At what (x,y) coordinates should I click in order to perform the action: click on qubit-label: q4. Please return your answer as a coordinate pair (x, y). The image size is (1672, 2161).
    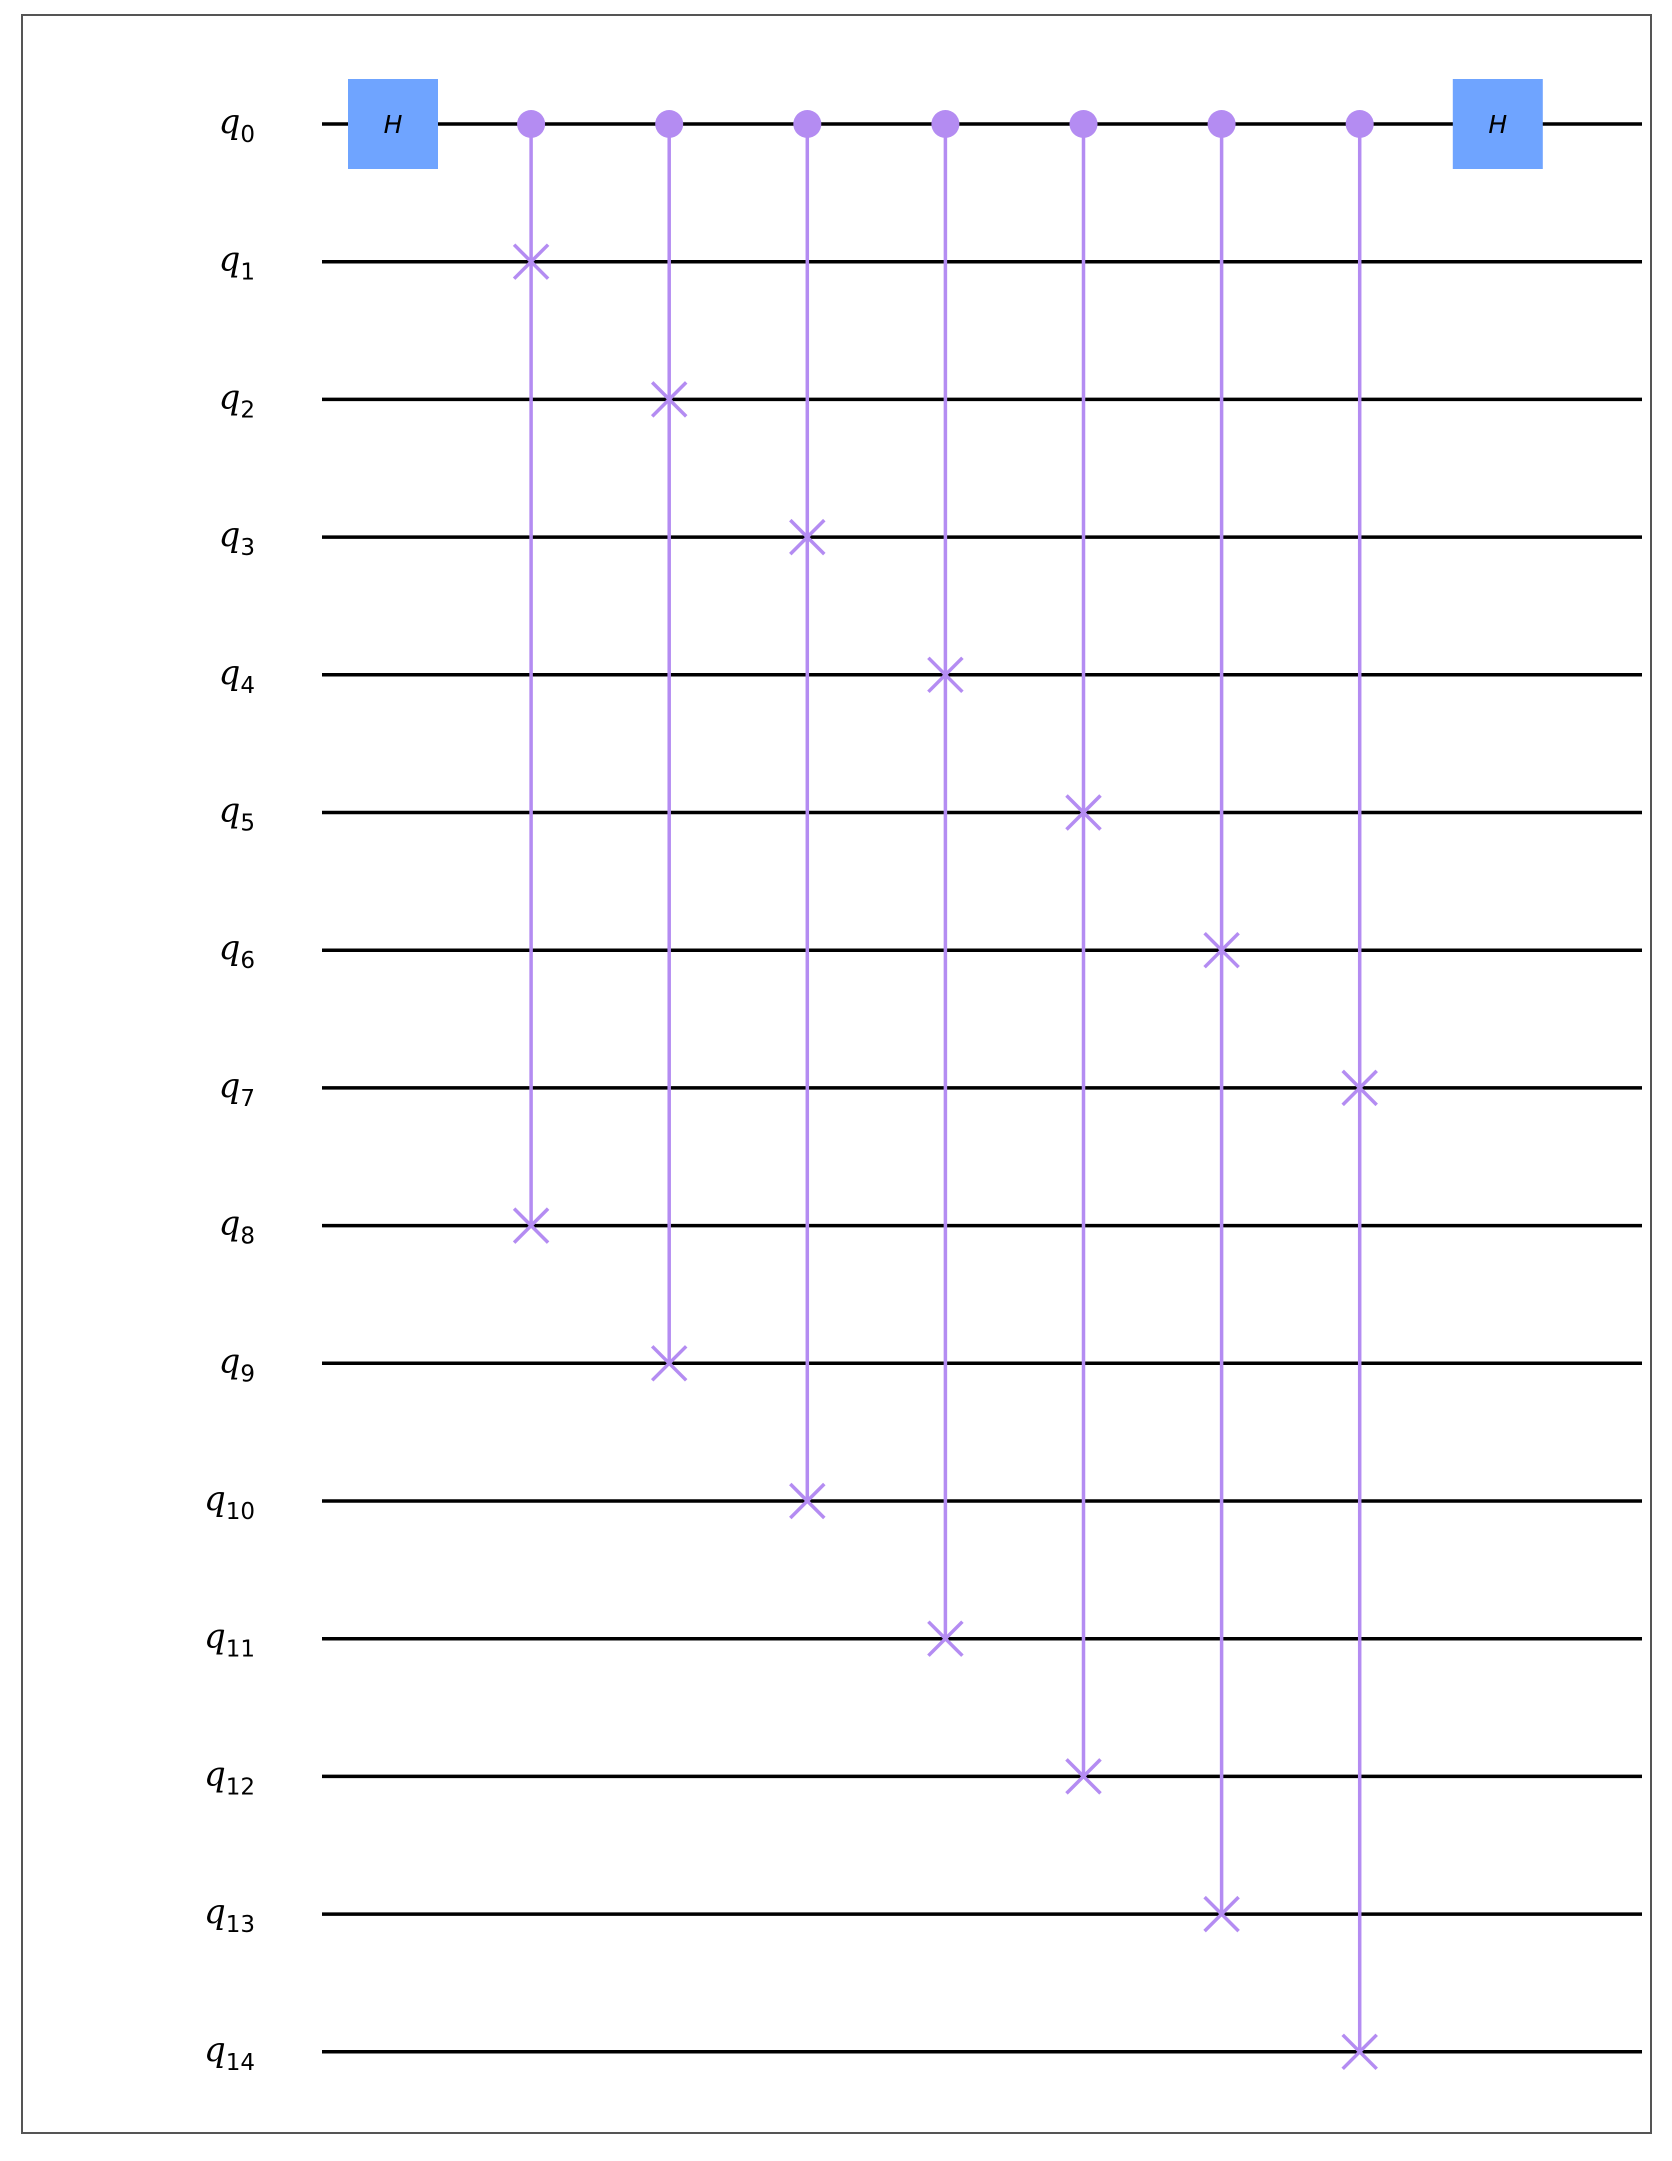
    Looking at the image, I should click on (237, 676).